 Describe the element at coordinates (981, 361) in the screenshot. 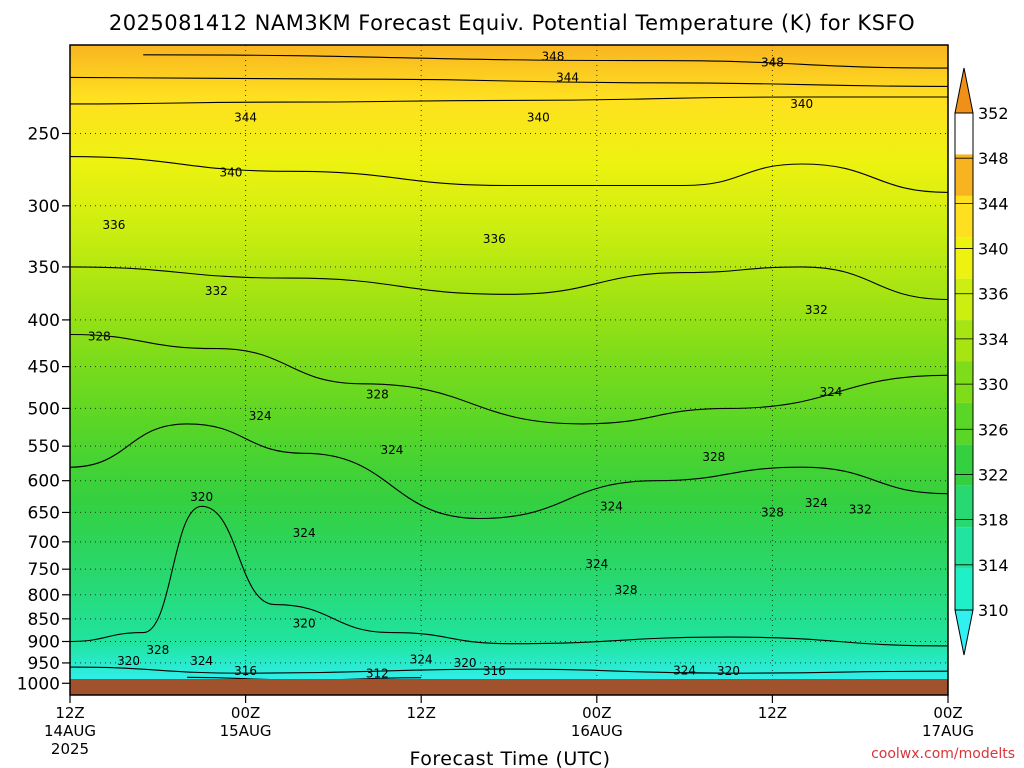

I see `colorbar: 310 314 318 322 326 330 334 336 340 344 348 352` at that location.